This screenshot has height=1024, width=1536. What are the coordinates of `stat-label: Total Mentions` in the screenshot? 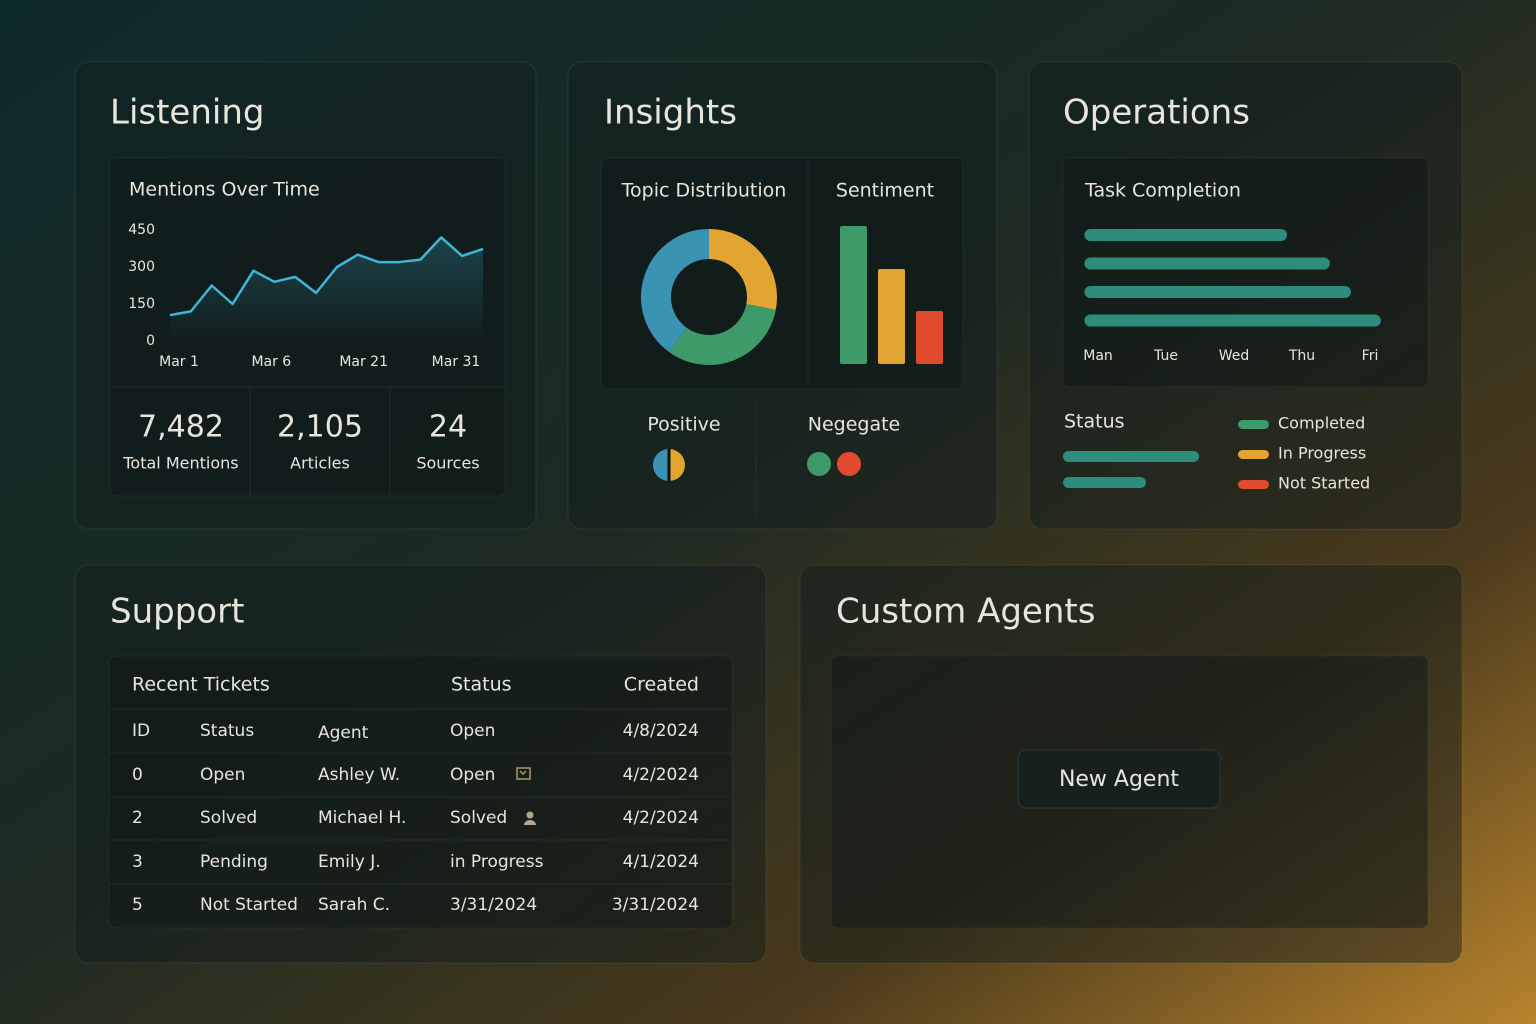 It's located at (180, 463).